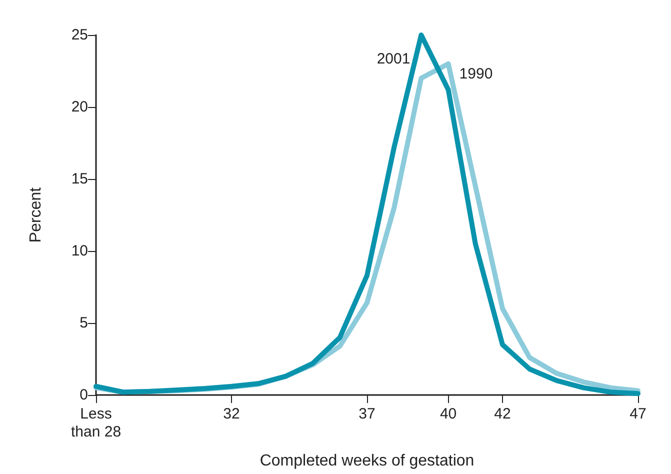  I want to click on x-tick-label: 47, so click(638, 414).